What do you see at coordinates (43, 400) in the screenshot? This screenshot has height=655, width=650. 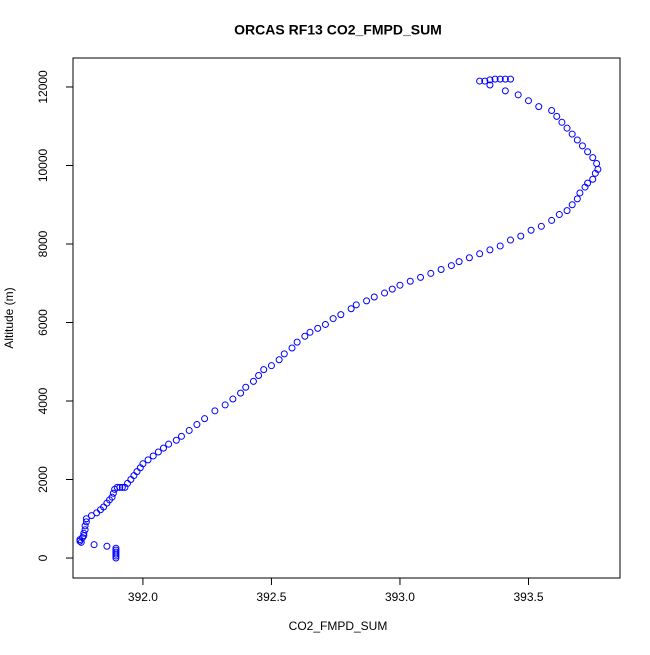 I see `y-tick-label: 4000` at bounding box center [43, 400].